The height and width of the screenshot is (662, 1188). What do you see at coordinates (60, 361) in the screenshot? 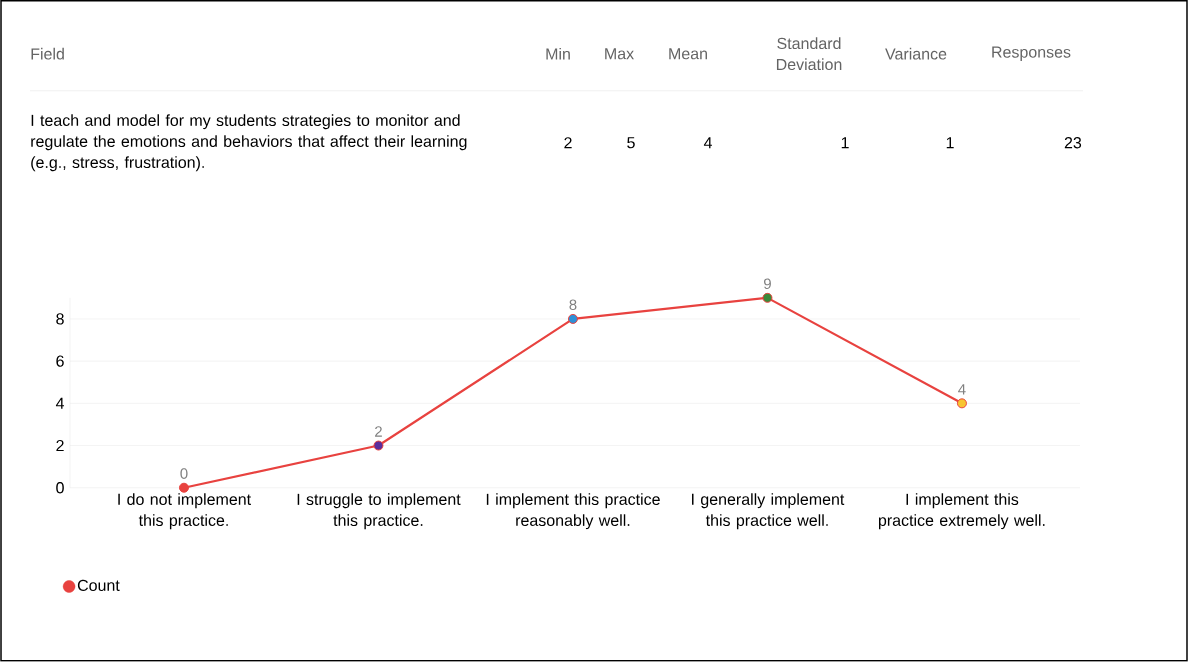
I see `y-tick-label: 6` at bounding box center [60, 361].